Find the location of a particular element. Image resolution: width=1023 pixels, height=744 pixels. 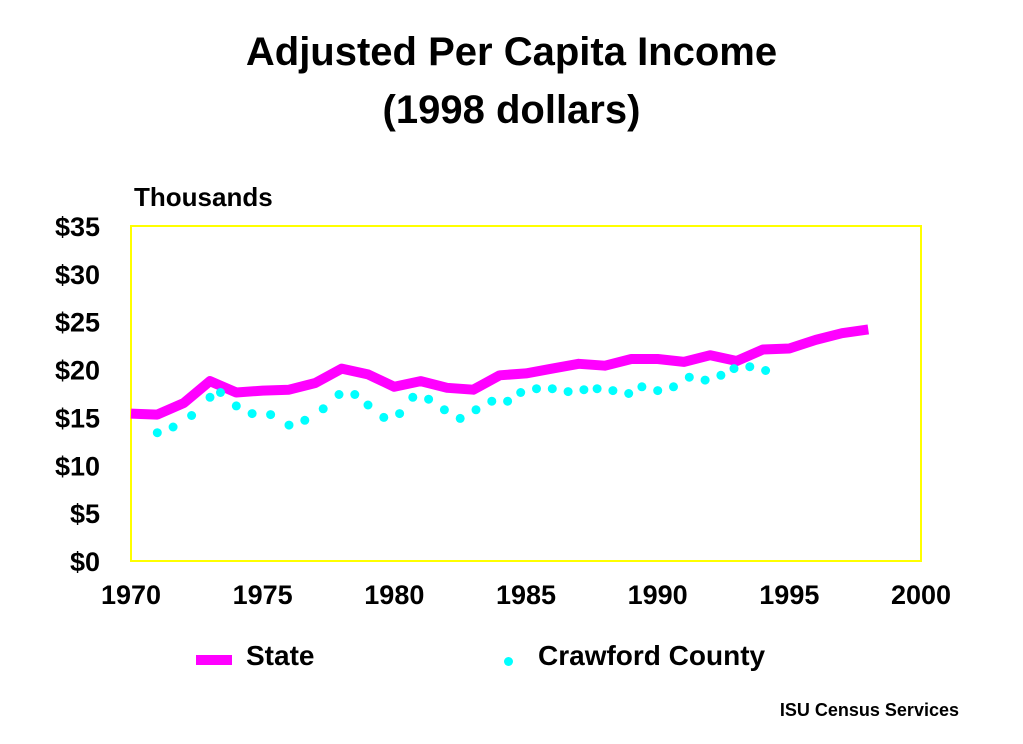

legend-label-crawford-county: Crawford County is located at coordinates (652, 655).